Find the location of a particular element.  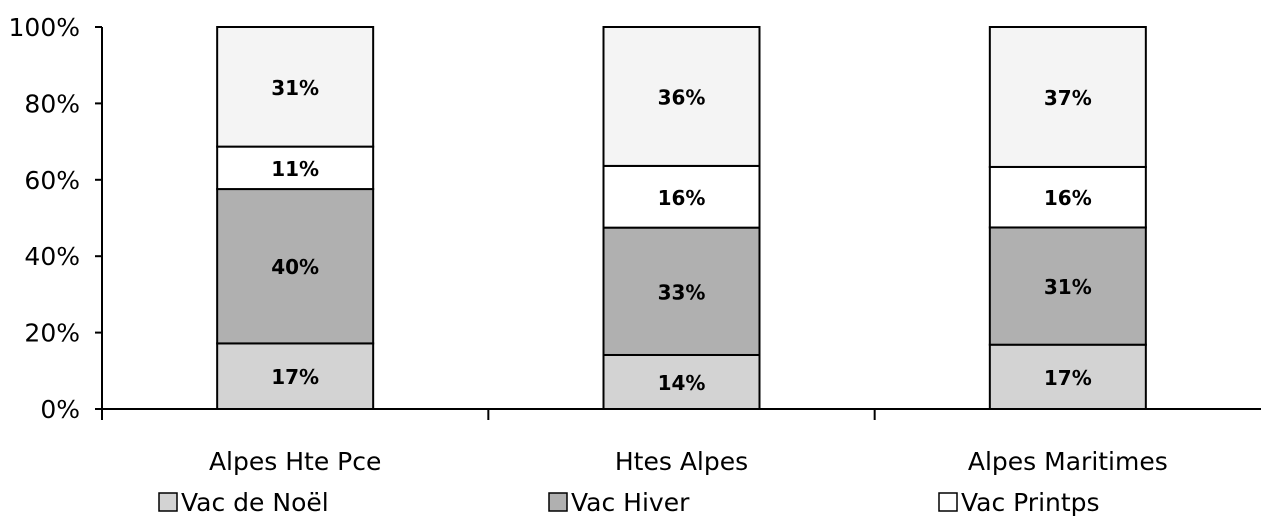

category-label: Htes Alpes is located at coordinates (681, 461).